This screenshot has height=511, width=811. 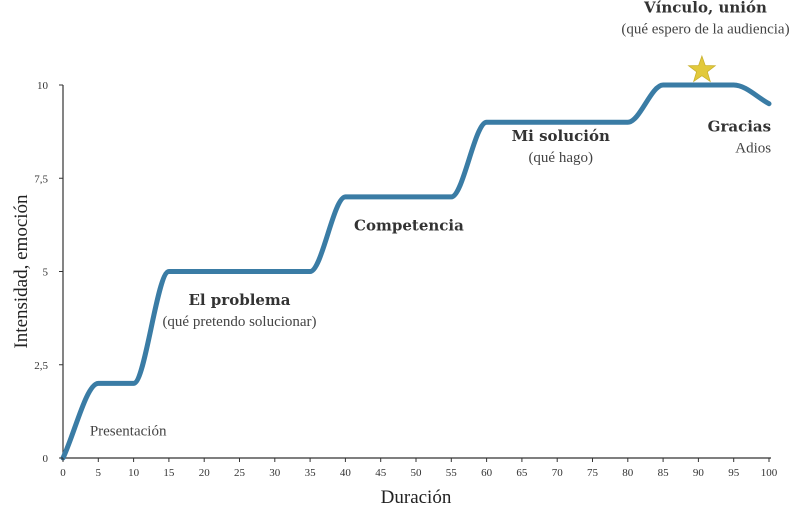 What do you see at coordinates (239, 300) in the screenshot?
I see `annotation-problema-title: El problema` at bounding box center [239, 300].